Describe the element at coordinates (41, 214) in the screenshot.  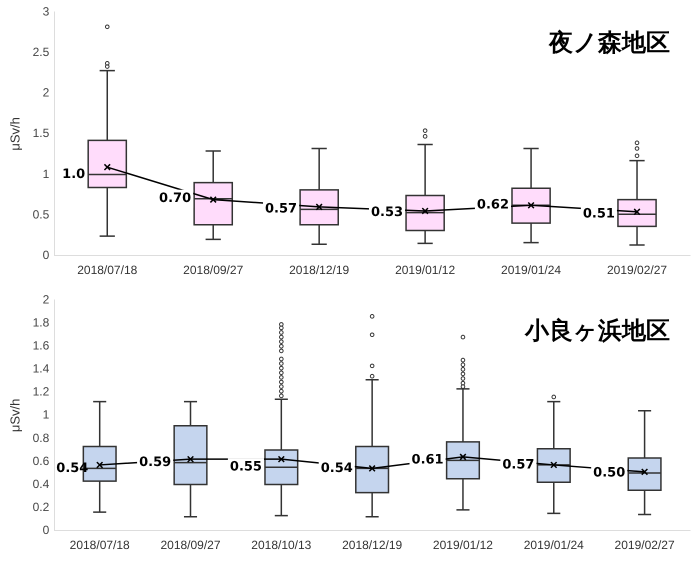
I see `y-tick-label: 0.5` at that location.